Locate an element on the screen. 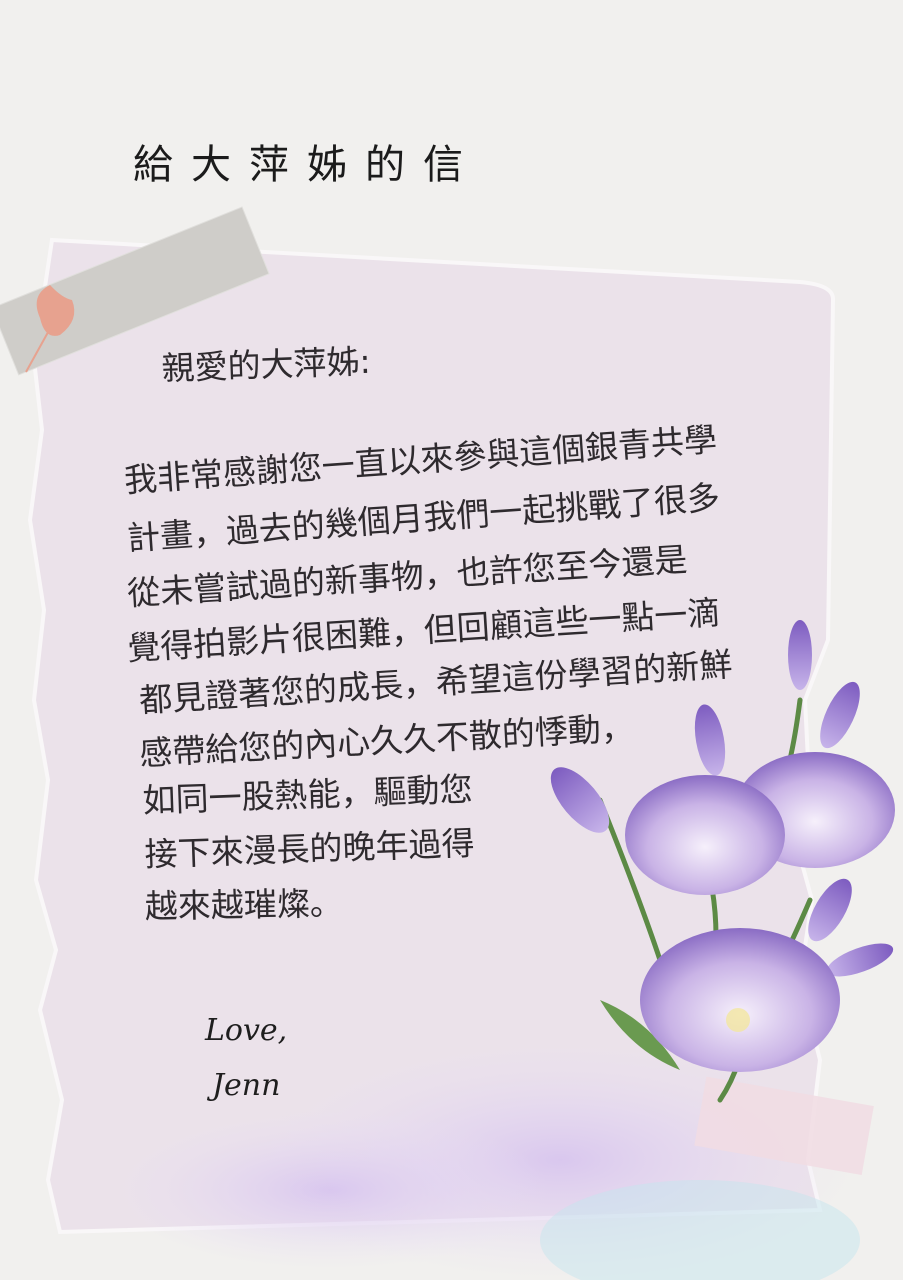 The image size is (903, 1280). title: 給大萍姊的信 is located at coordinates (307, 165).